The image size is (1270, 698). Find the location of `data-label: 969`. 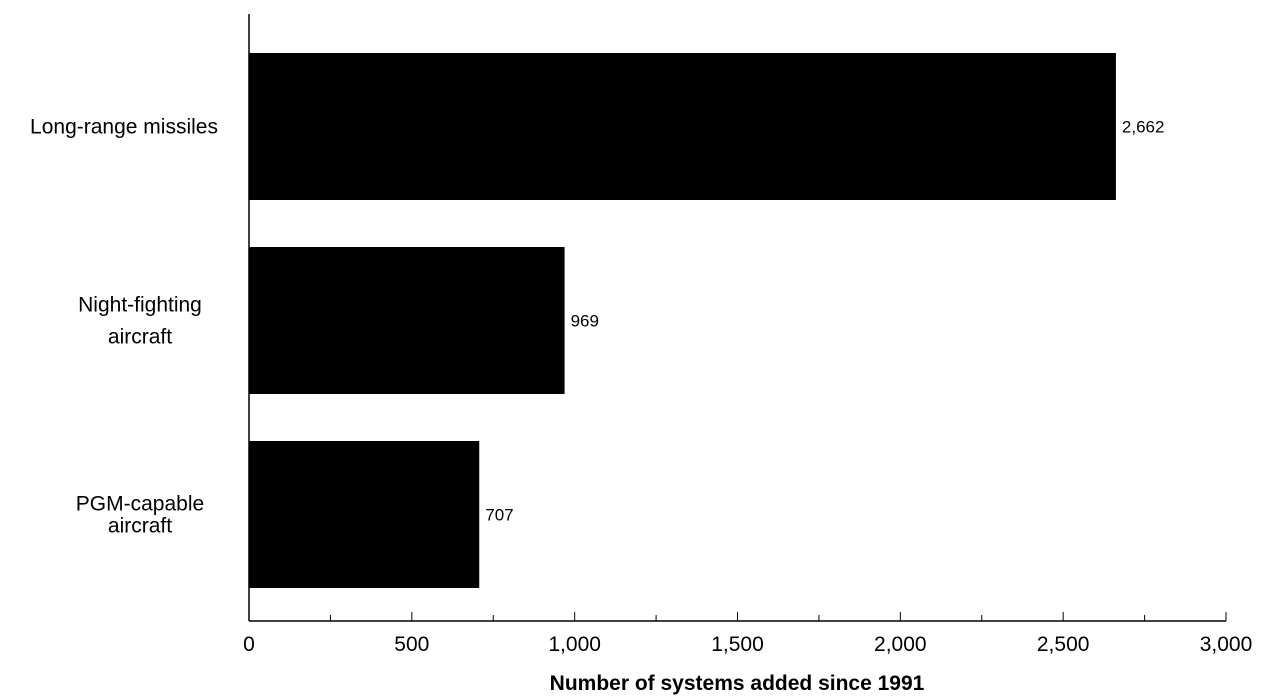

data-label: 969 is located at coordinates (585, 321).